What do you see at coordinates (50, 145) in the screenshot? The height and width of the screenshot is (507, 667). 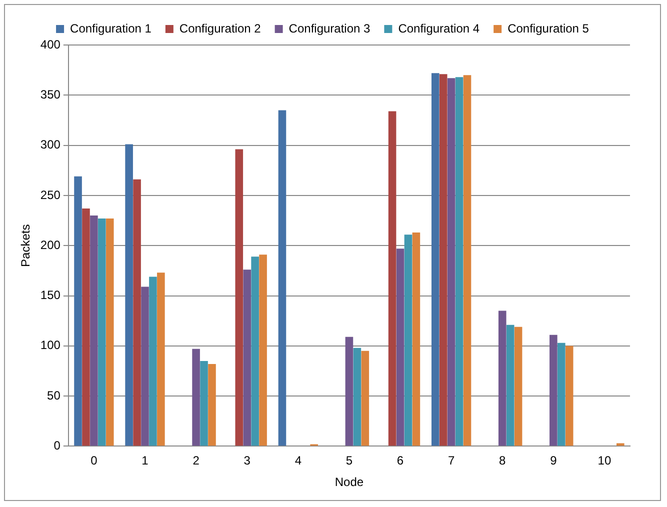 I see `y-tick-label: 300` at bounding box center [50, 145].